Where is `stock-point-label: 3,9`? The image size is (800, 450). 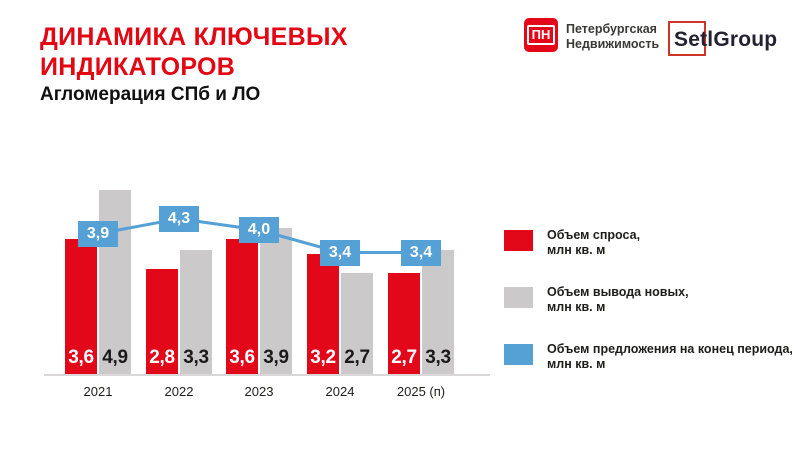 stock-point-label: 3,9 is located at coordinates (98, 233).